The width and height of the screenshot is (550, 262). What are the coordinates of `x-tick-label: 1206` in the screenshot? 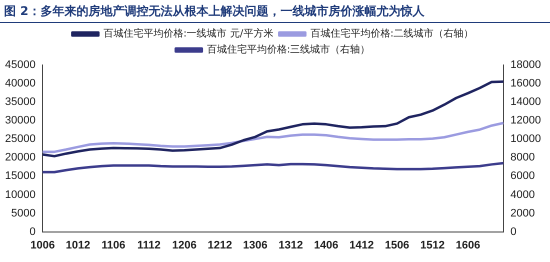 It's located at (184, 245).